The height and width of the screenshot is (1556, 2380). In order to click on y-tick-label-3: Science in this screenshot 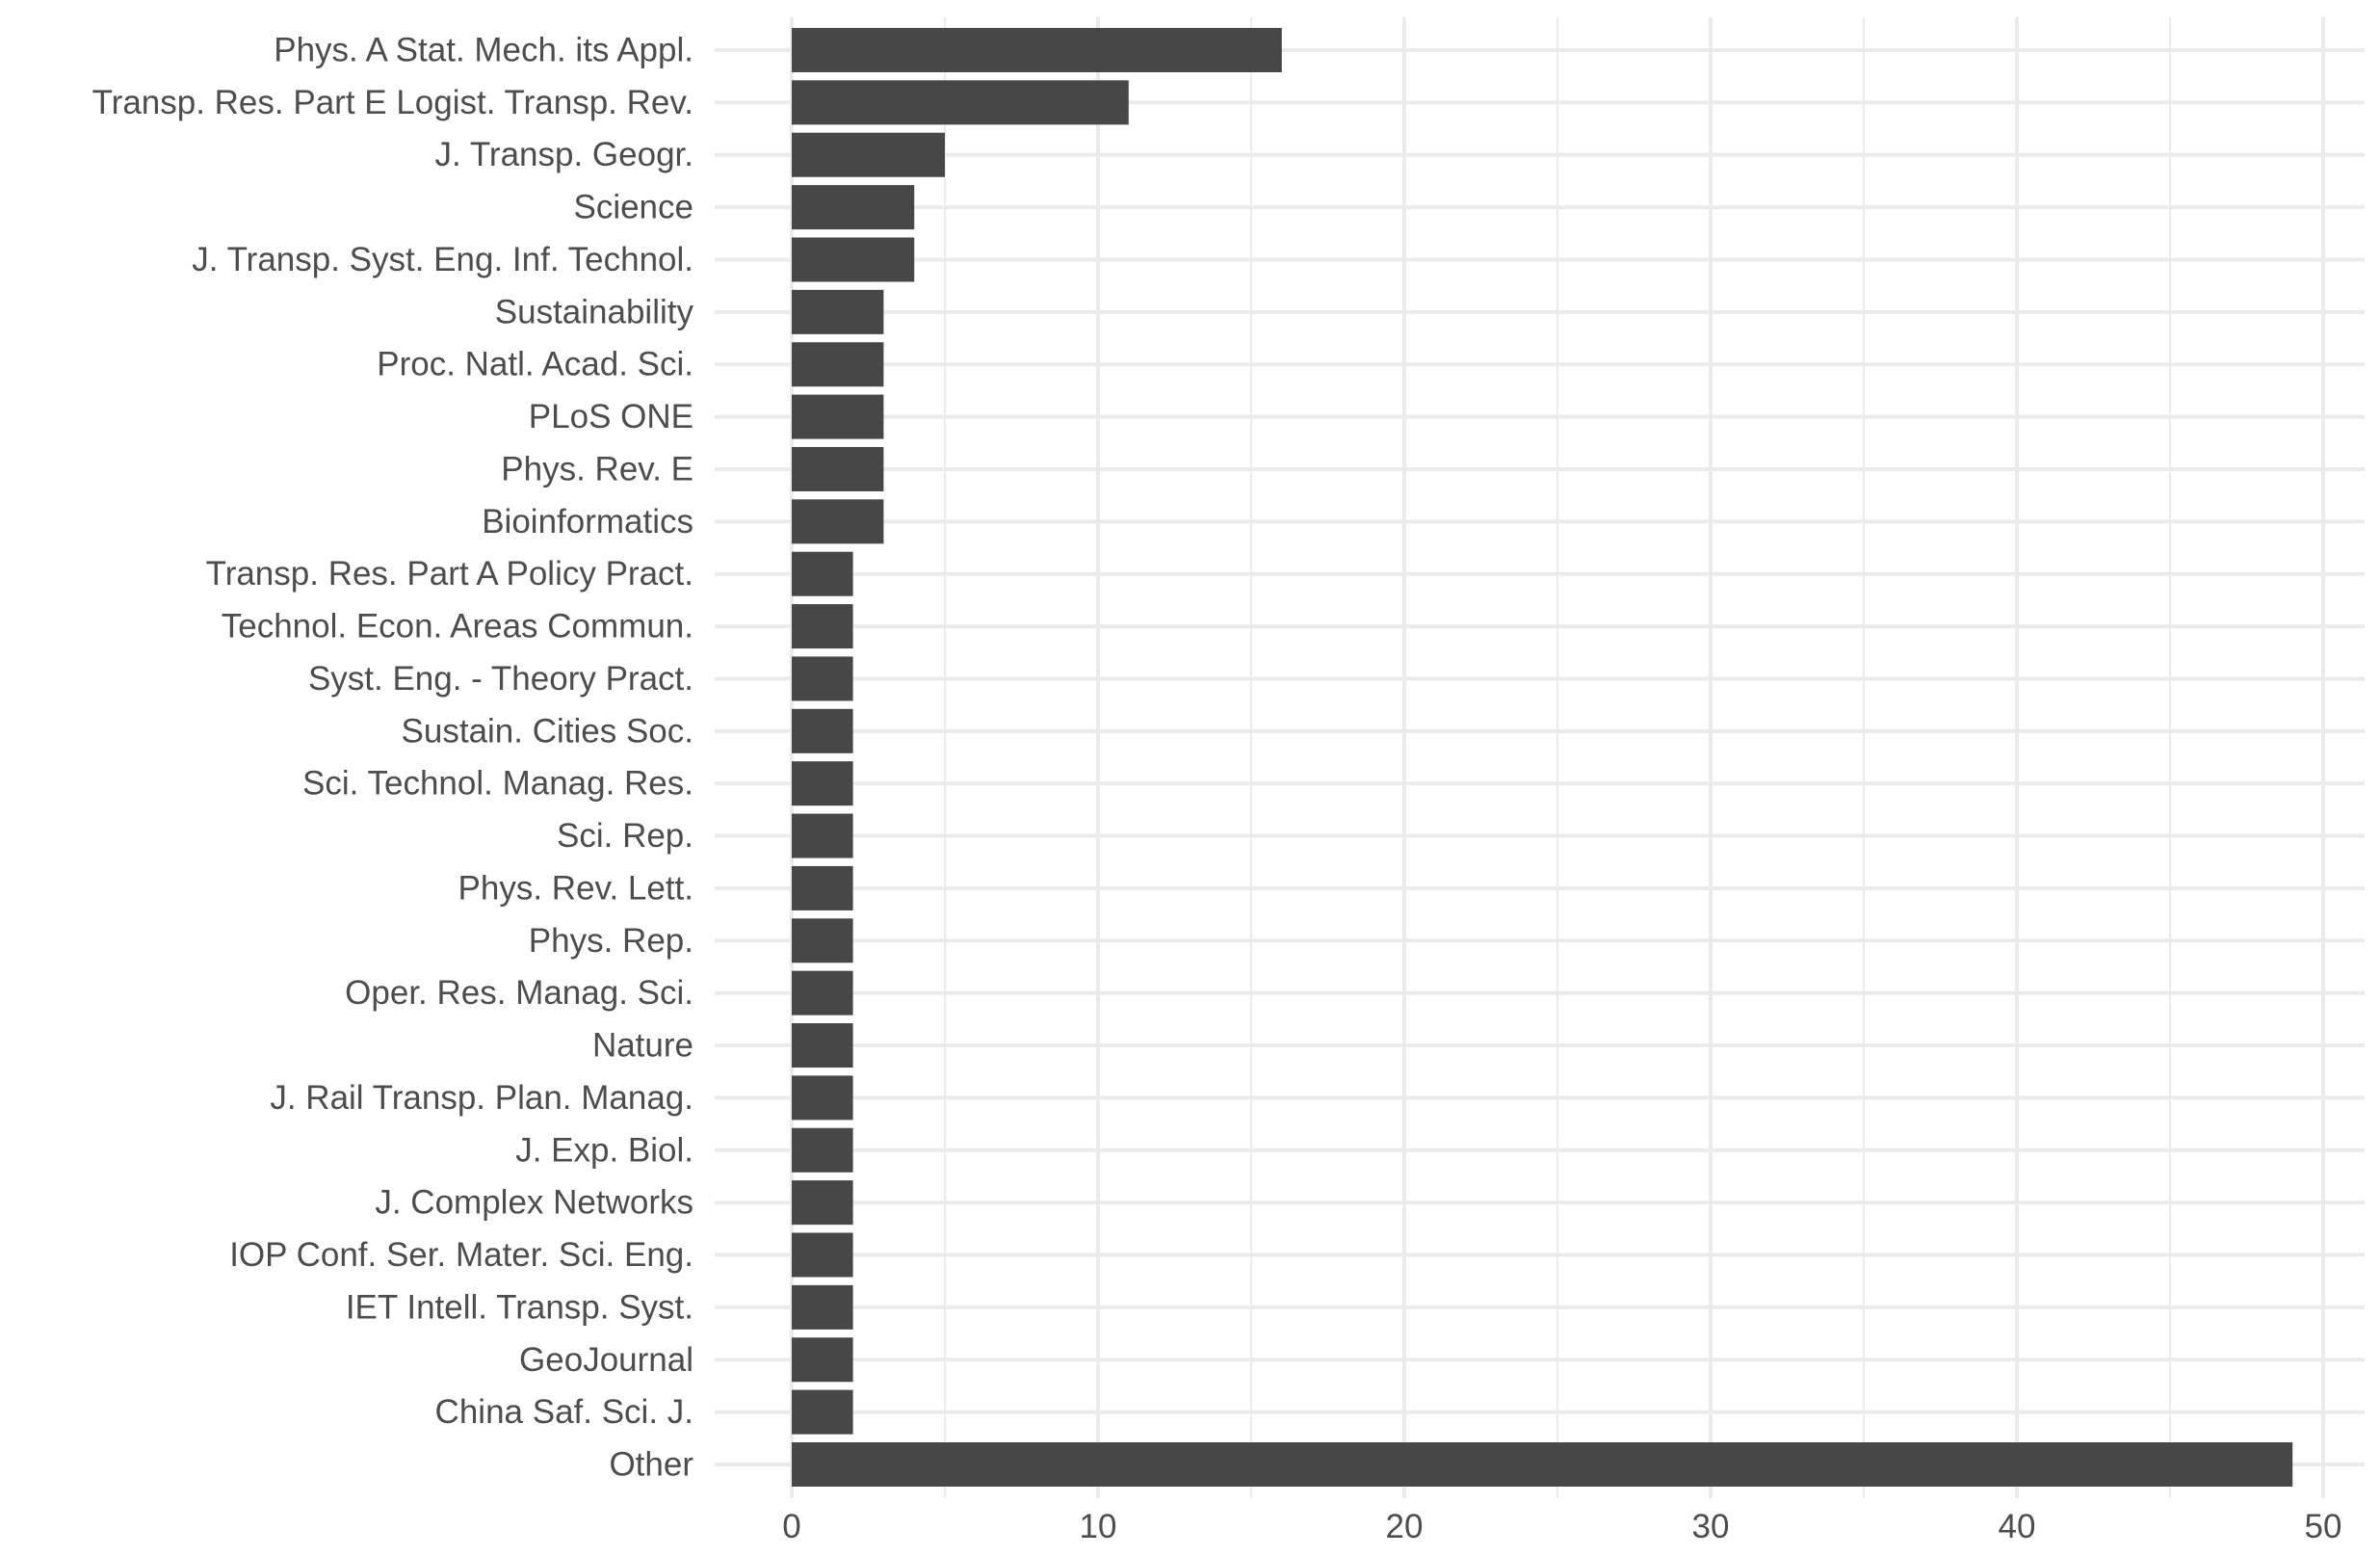, I will do `click(633, 207)`.